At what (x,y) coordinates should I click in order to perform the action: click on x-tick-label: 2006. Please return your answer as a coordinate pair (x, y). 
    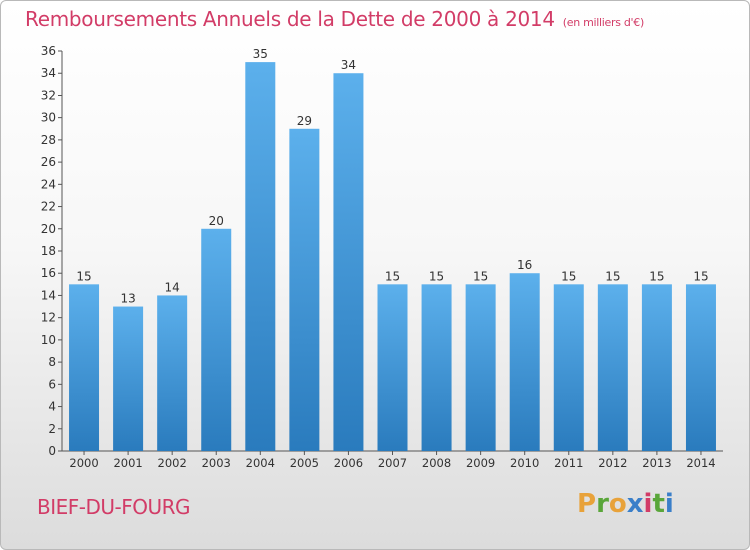
    Looking at the image, I should click on (348, 463).